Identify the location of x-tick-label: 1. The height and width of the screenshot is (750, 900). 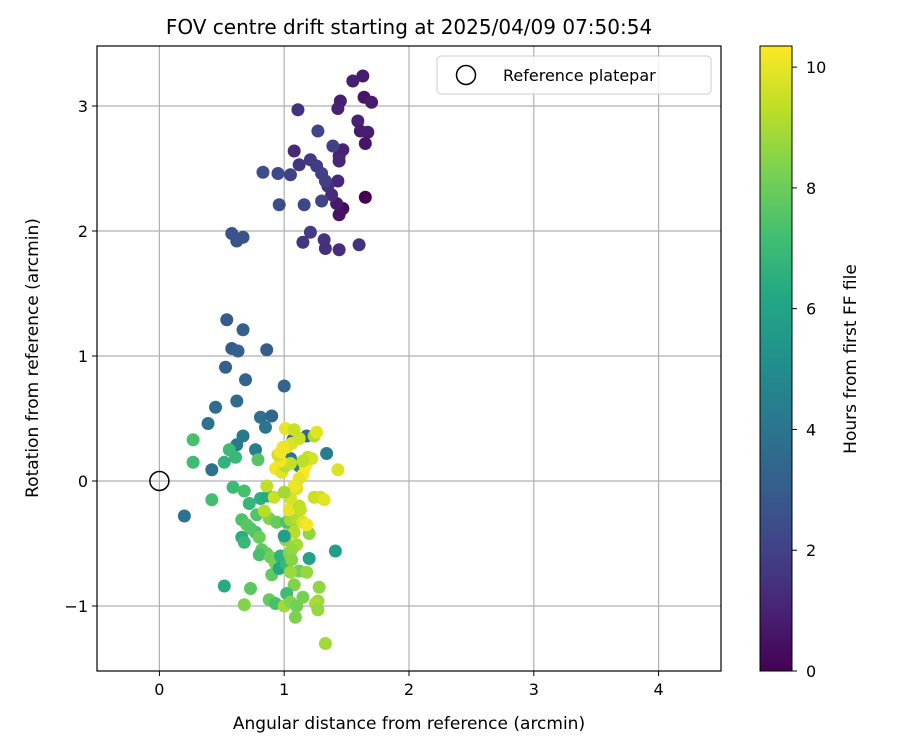
(284, 689).